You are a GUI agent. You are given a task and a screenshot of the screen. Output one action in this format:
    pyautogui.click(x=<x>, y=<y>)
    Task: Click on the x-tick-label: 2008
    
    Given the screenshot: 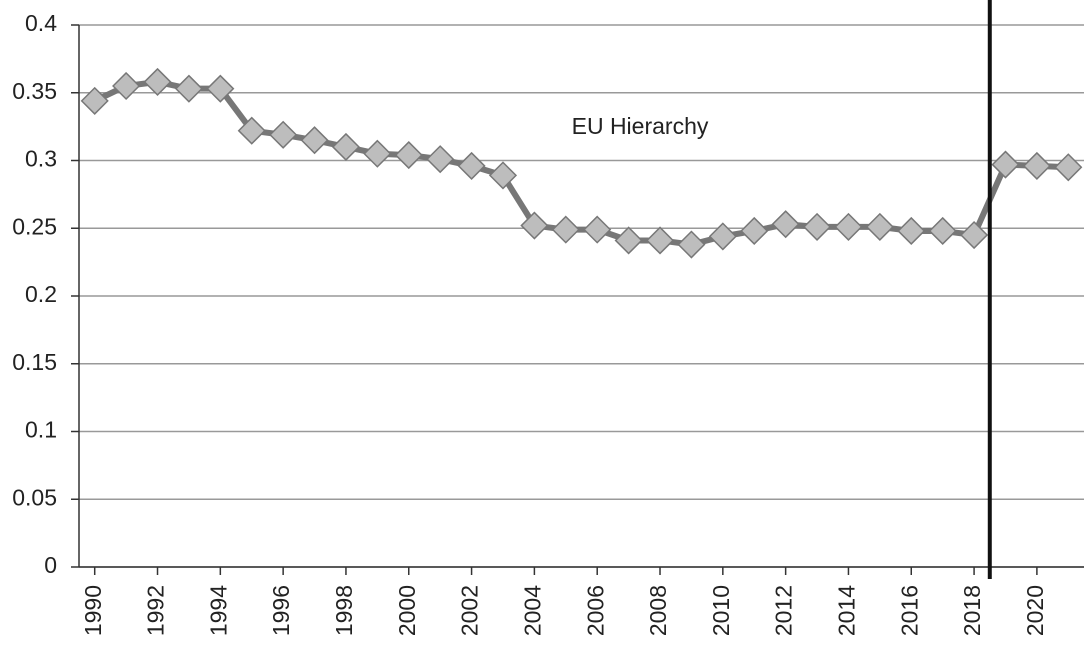 What is the action you would take?
    pyautogui.click(x=658, y=610)
    